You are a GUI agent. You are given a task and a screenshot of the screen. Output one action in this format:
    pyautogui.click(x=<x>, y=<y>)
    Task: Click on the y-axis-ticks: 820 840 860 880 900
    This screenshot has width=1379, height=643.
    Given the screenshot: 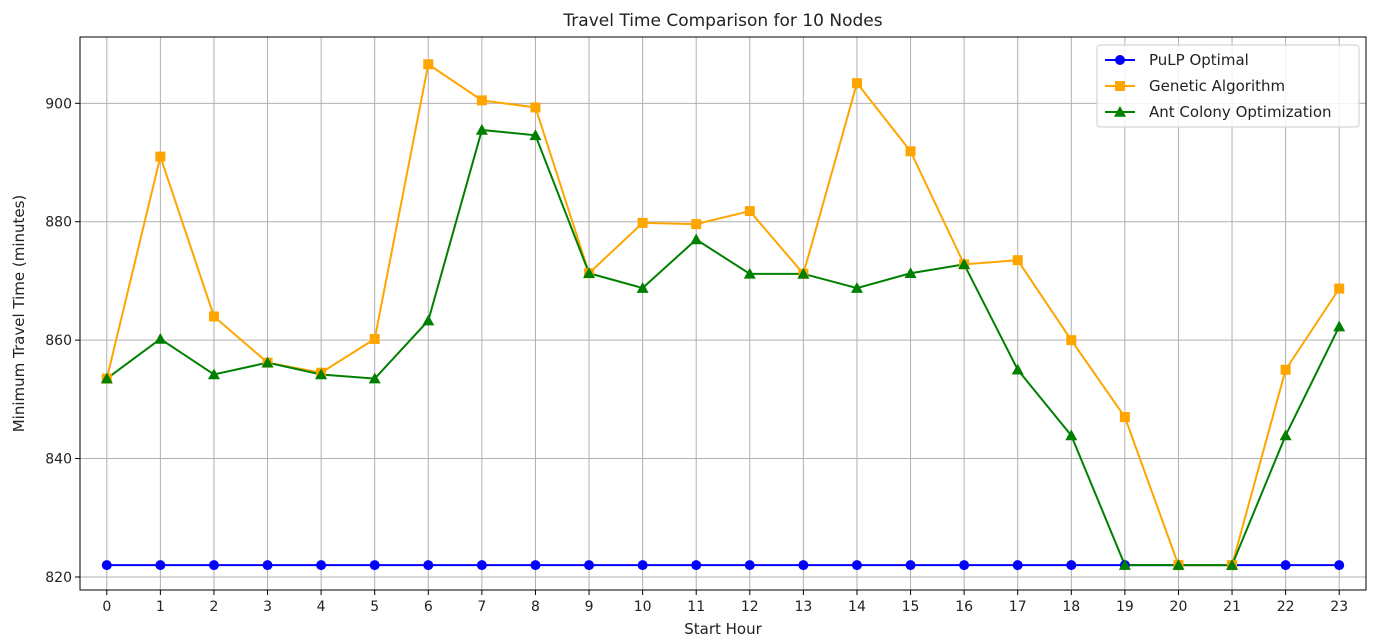 What is the action you would take?
    pyautogui.click(x=62, y=341)
    